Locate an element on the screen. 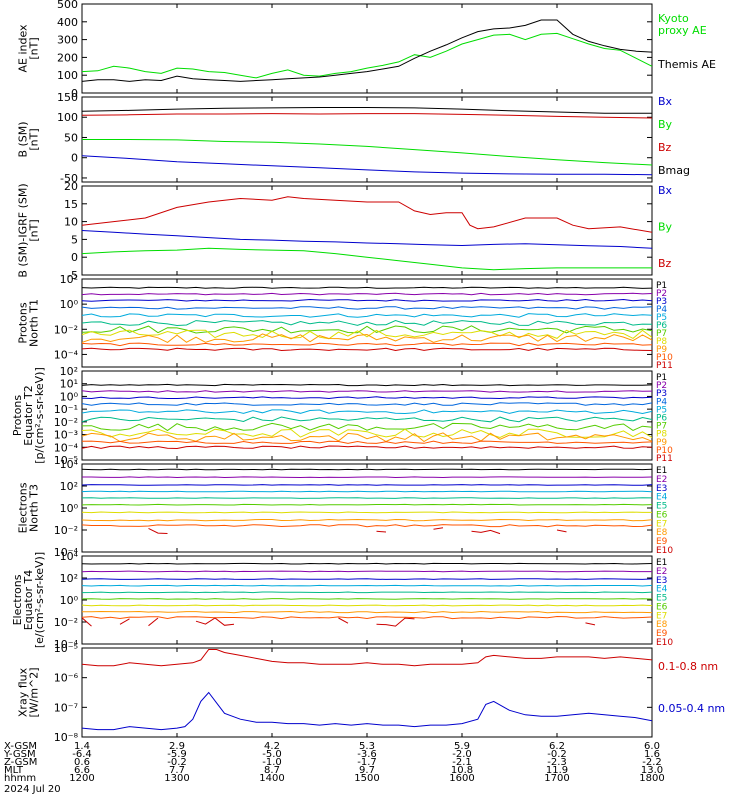  ephemeris-row-label: Z-GSM is located at coordinates (20, 762).